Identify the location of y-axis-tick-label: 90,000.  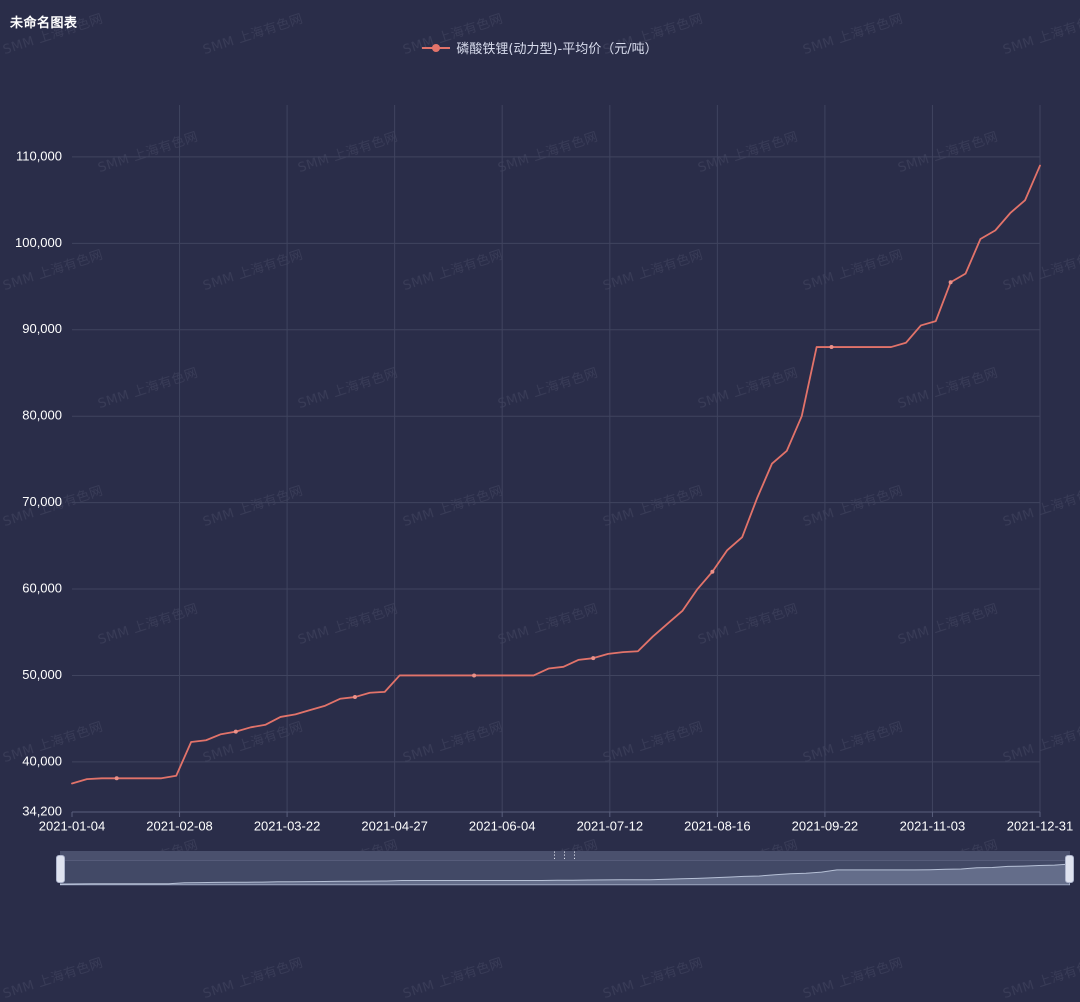
(42, 328).